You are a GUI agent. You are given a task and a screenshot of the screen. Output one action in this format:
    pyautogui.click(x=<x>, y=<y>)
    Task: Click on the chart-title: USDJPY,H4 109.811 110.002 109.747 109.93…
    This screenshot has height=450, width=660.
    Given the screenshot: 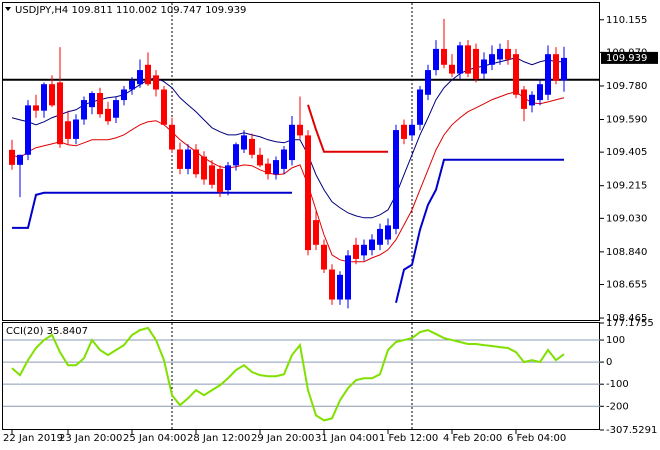 What is the action you would take?
    pyautogui.click(x=130, y=10)
    